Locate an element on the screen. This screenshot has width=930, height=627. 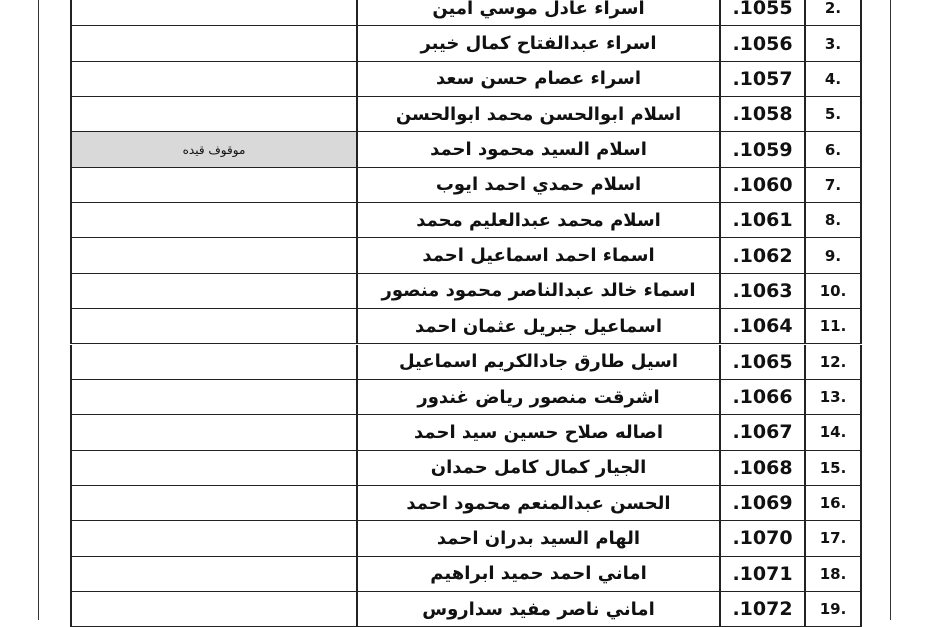
student-code: .1070 is located at coordinates (762, 539).